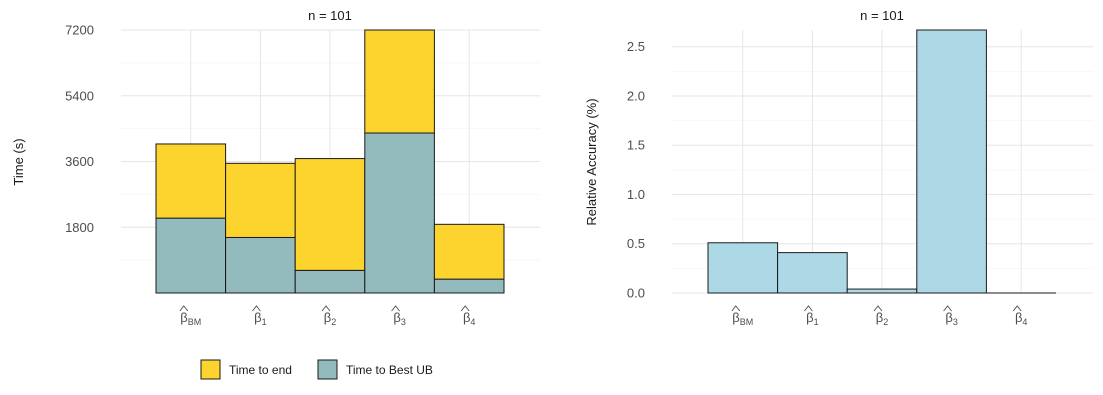 This screenshot has height=395, width=1103. Describe the element at coordinates (330, 15) in the screenshot. I see `left-chart-title: n = 101` at that location.